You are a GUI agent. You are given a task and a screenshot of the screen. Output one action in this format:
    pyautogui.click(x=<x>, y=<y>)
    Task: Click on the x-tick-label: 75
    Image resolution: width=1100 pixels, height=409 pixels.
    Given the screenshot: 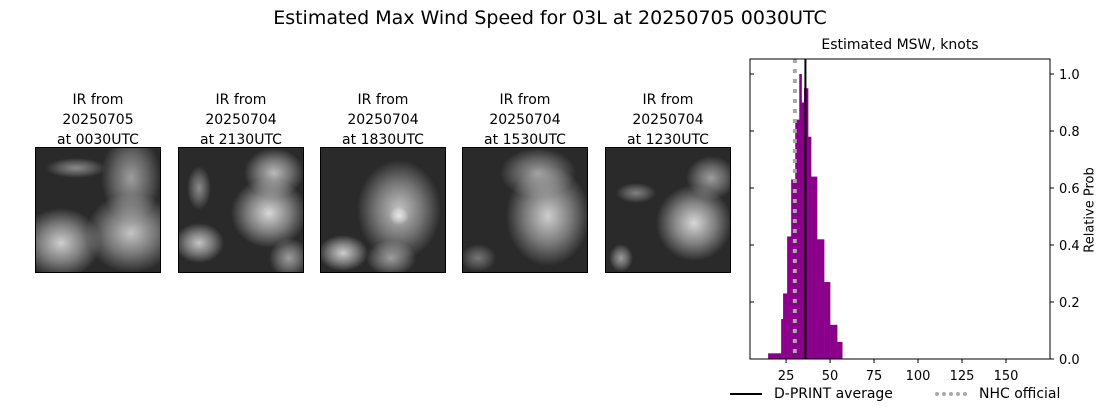 What is the action you would take?
    pyautogui.click(x=874, y=376)
    